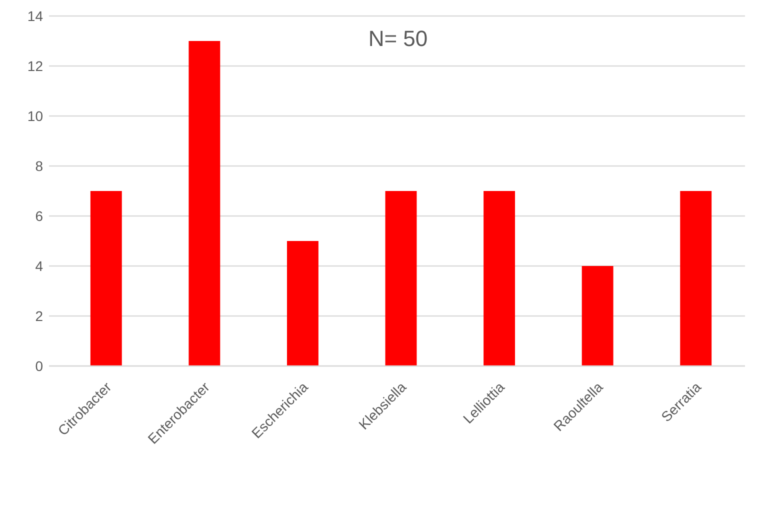 The image size is (775, 520). Describe the element at coordinates (35, 66) in the screenshot. I see `y-tick-label: 12` at that location.